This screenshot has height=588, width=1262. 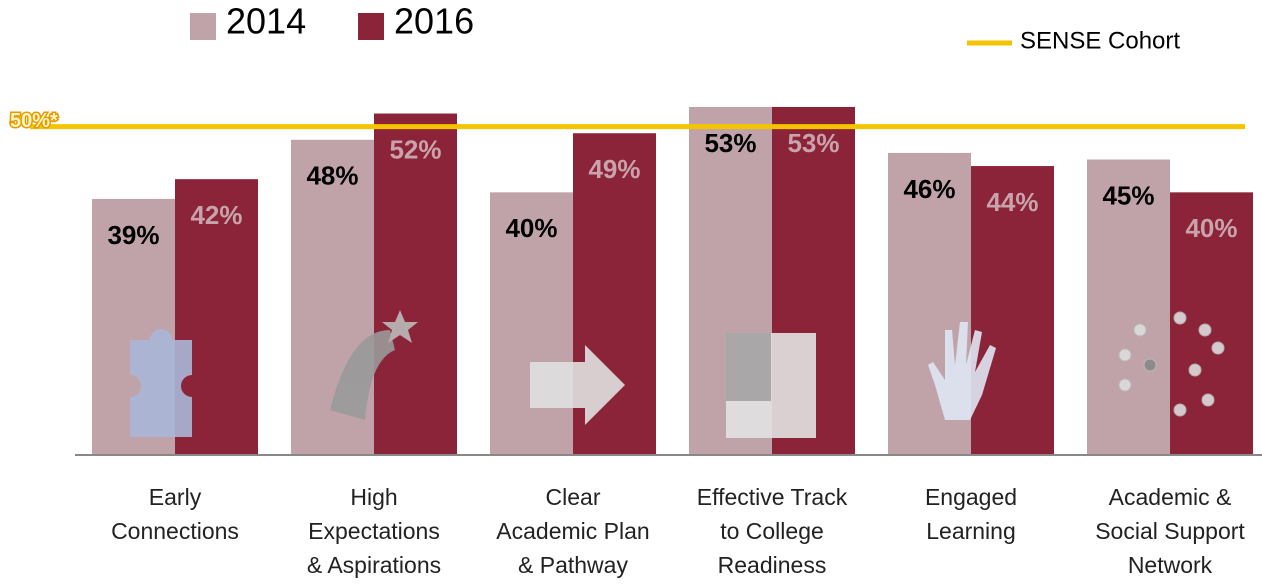 What do you see at coordinates (133, 235) in the screenshot?
I see `value-label: 39%` at bounding box center [133, 235].